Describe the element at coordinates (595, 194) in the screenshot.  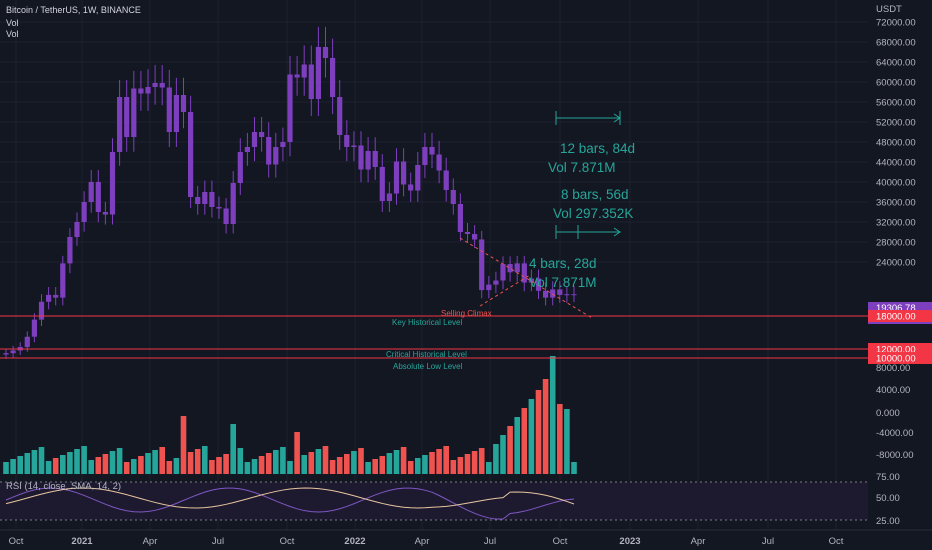
I see `measure-annotation-bars: 8 bars, 56d` at that location.